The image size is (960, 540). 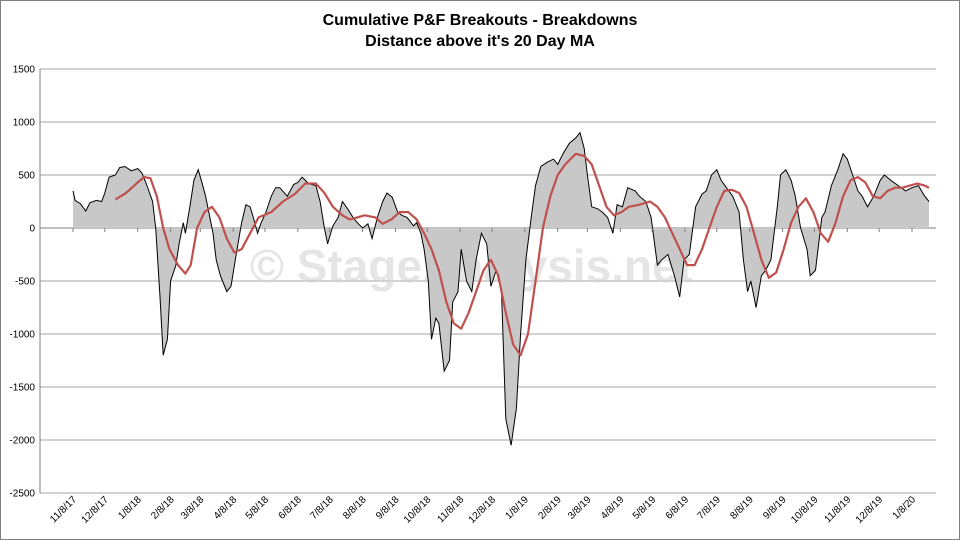 I want to click on x-tick-label: 12/8/18, so click(x=483, y=510).